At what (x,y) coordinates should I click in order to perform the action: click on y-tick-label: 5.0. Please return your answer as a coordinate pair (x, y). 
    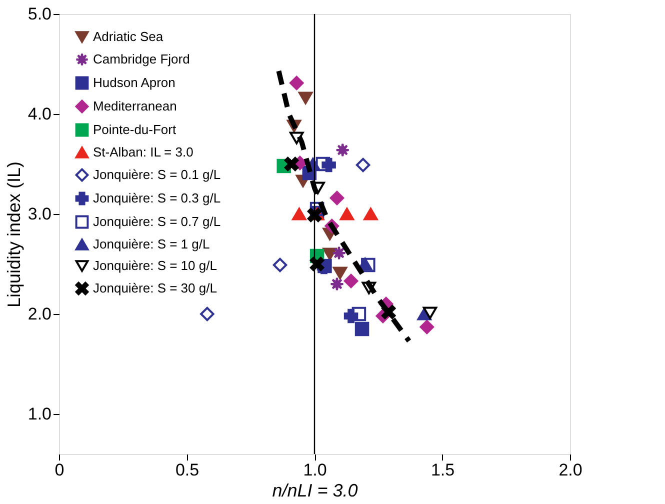
    Looking at the image, I should click on (40, 14).